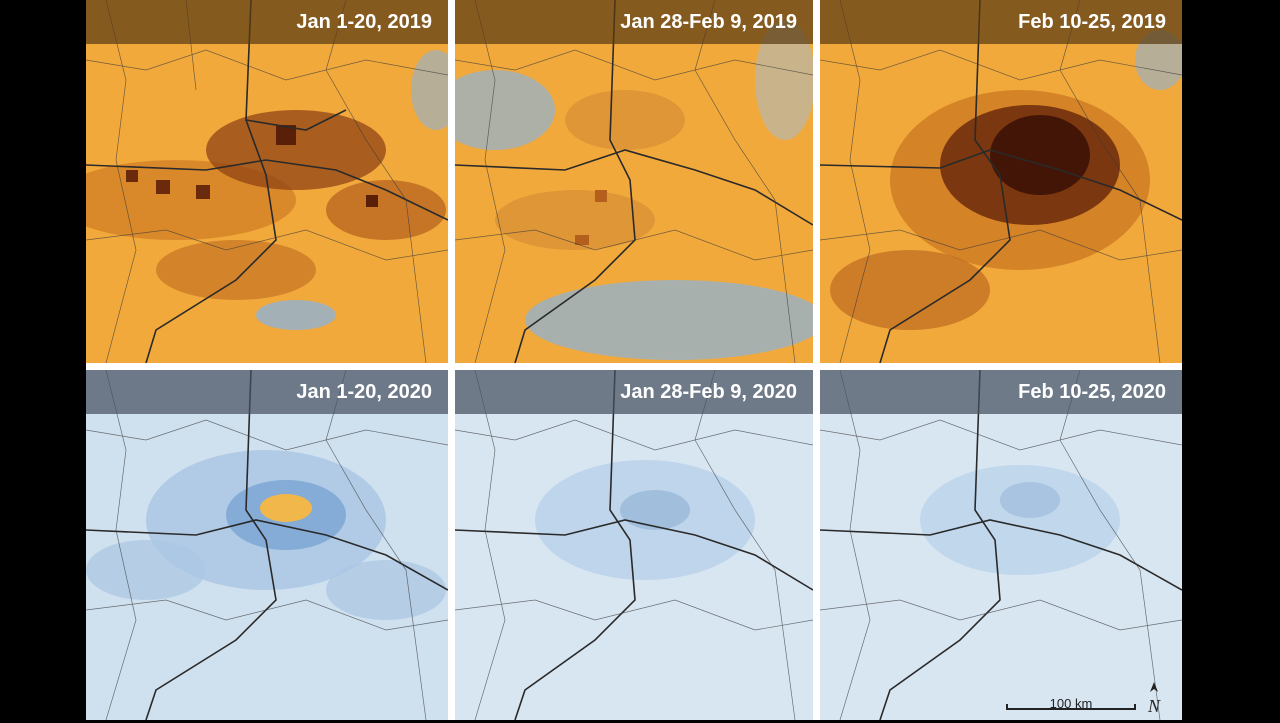 This screenshot has width=1280, height=723. I want to click on map-panel-jan1-20-2020: Jan 1-20, 2020, so click(267, 545).